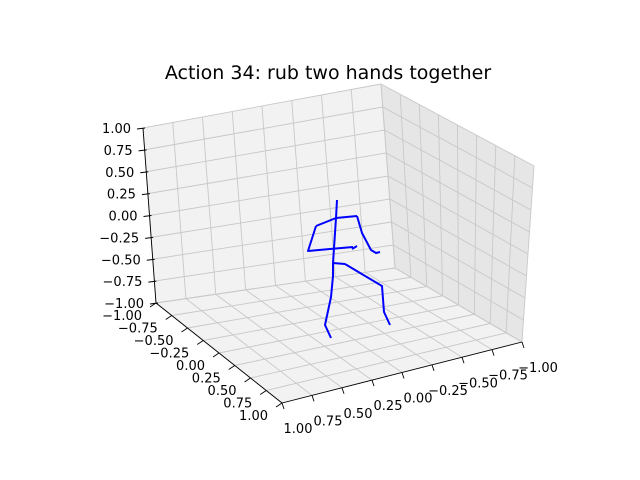  Describe the element at coordinates (121, 195) in the screenshot. I see `z-tick-label: 0.25` at that location.